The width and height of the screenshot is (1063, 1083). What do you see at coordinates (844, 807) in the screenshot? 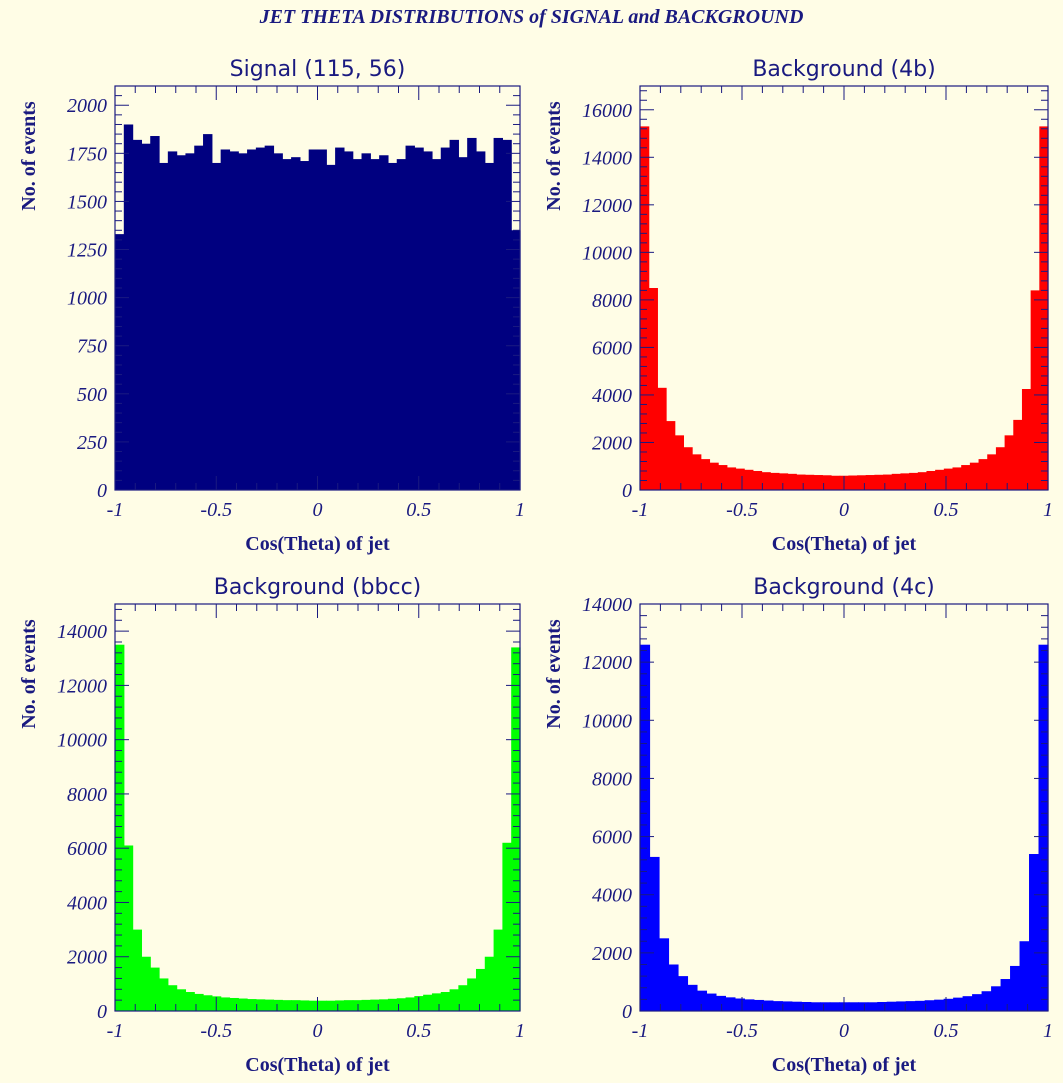
I see `plot-frame` at bounding box center [844, 807].